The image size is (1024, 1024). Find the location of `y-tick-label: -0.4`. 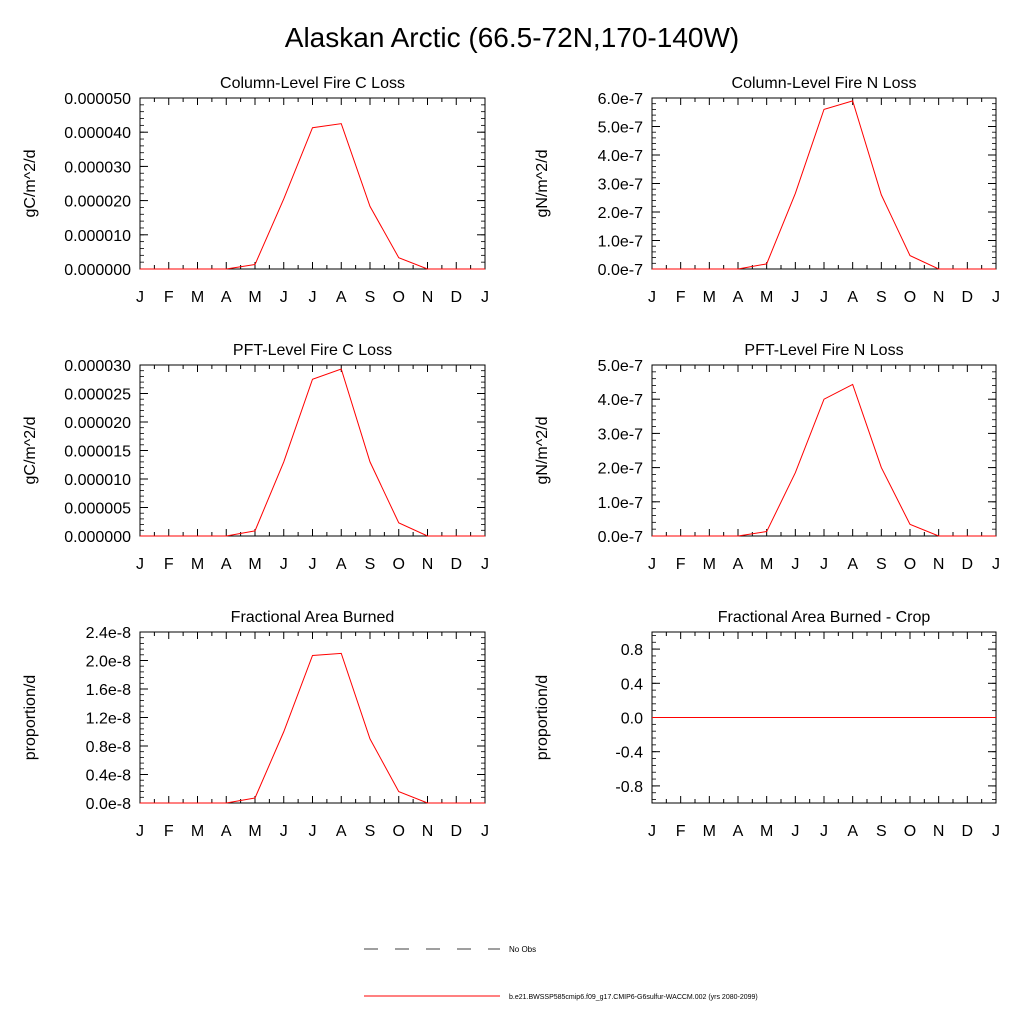

y-tick-label: -0.4 is located at coordinates (629, 753).